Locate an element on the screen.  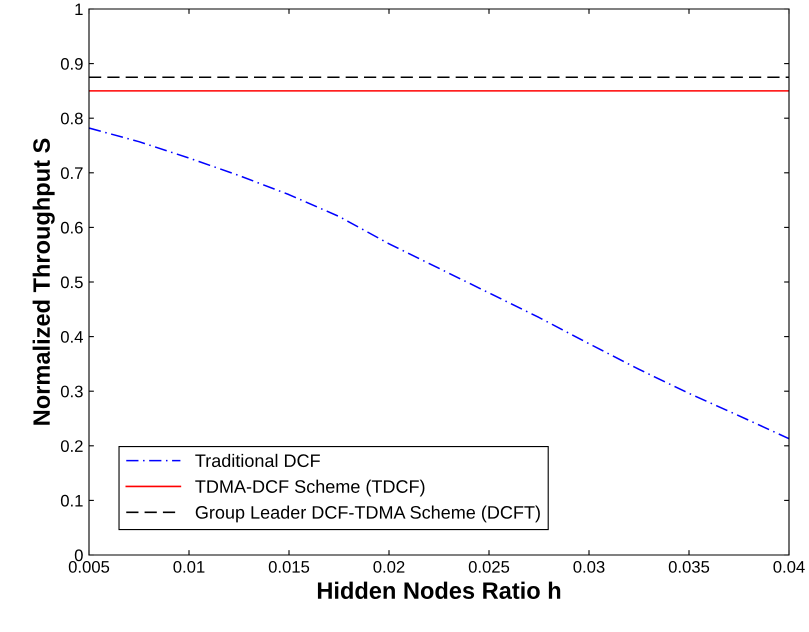
y-tick-label: 0.7 is located at coordinates (71, 173).